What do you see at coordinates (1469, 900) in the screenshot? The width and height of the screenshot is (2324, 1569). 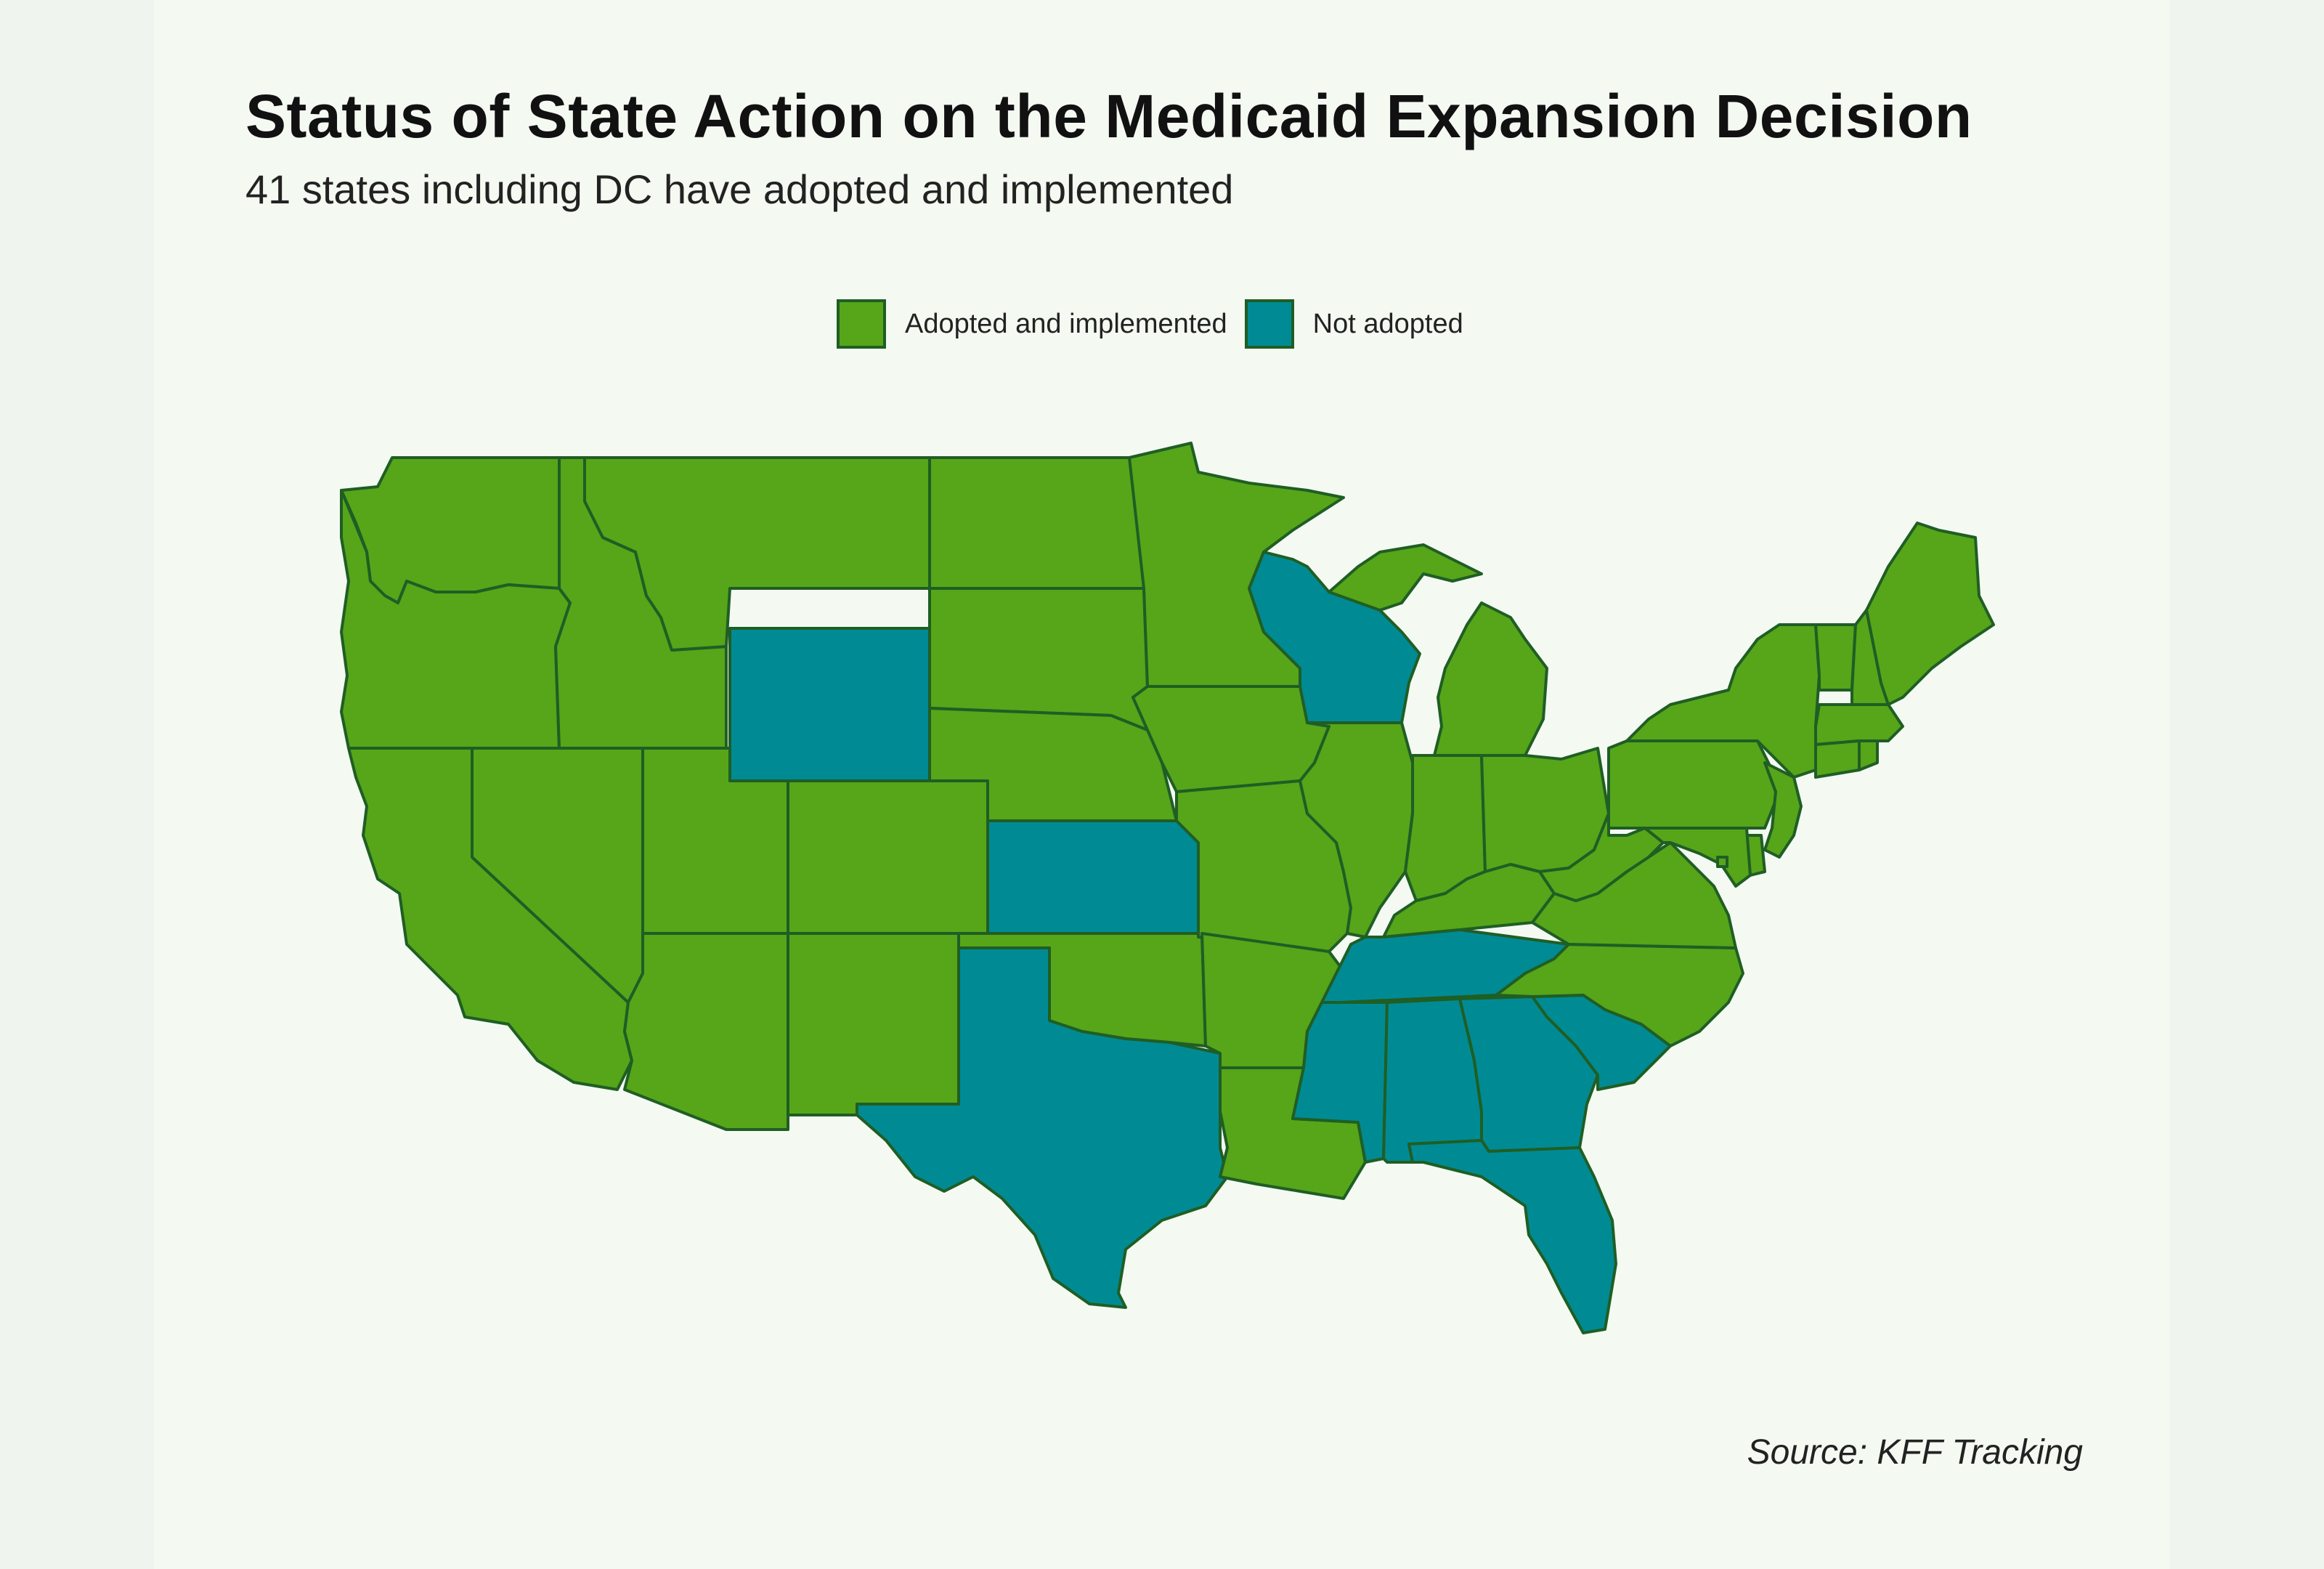 I see `state-kentucky` at bounding box center [1469, 900].